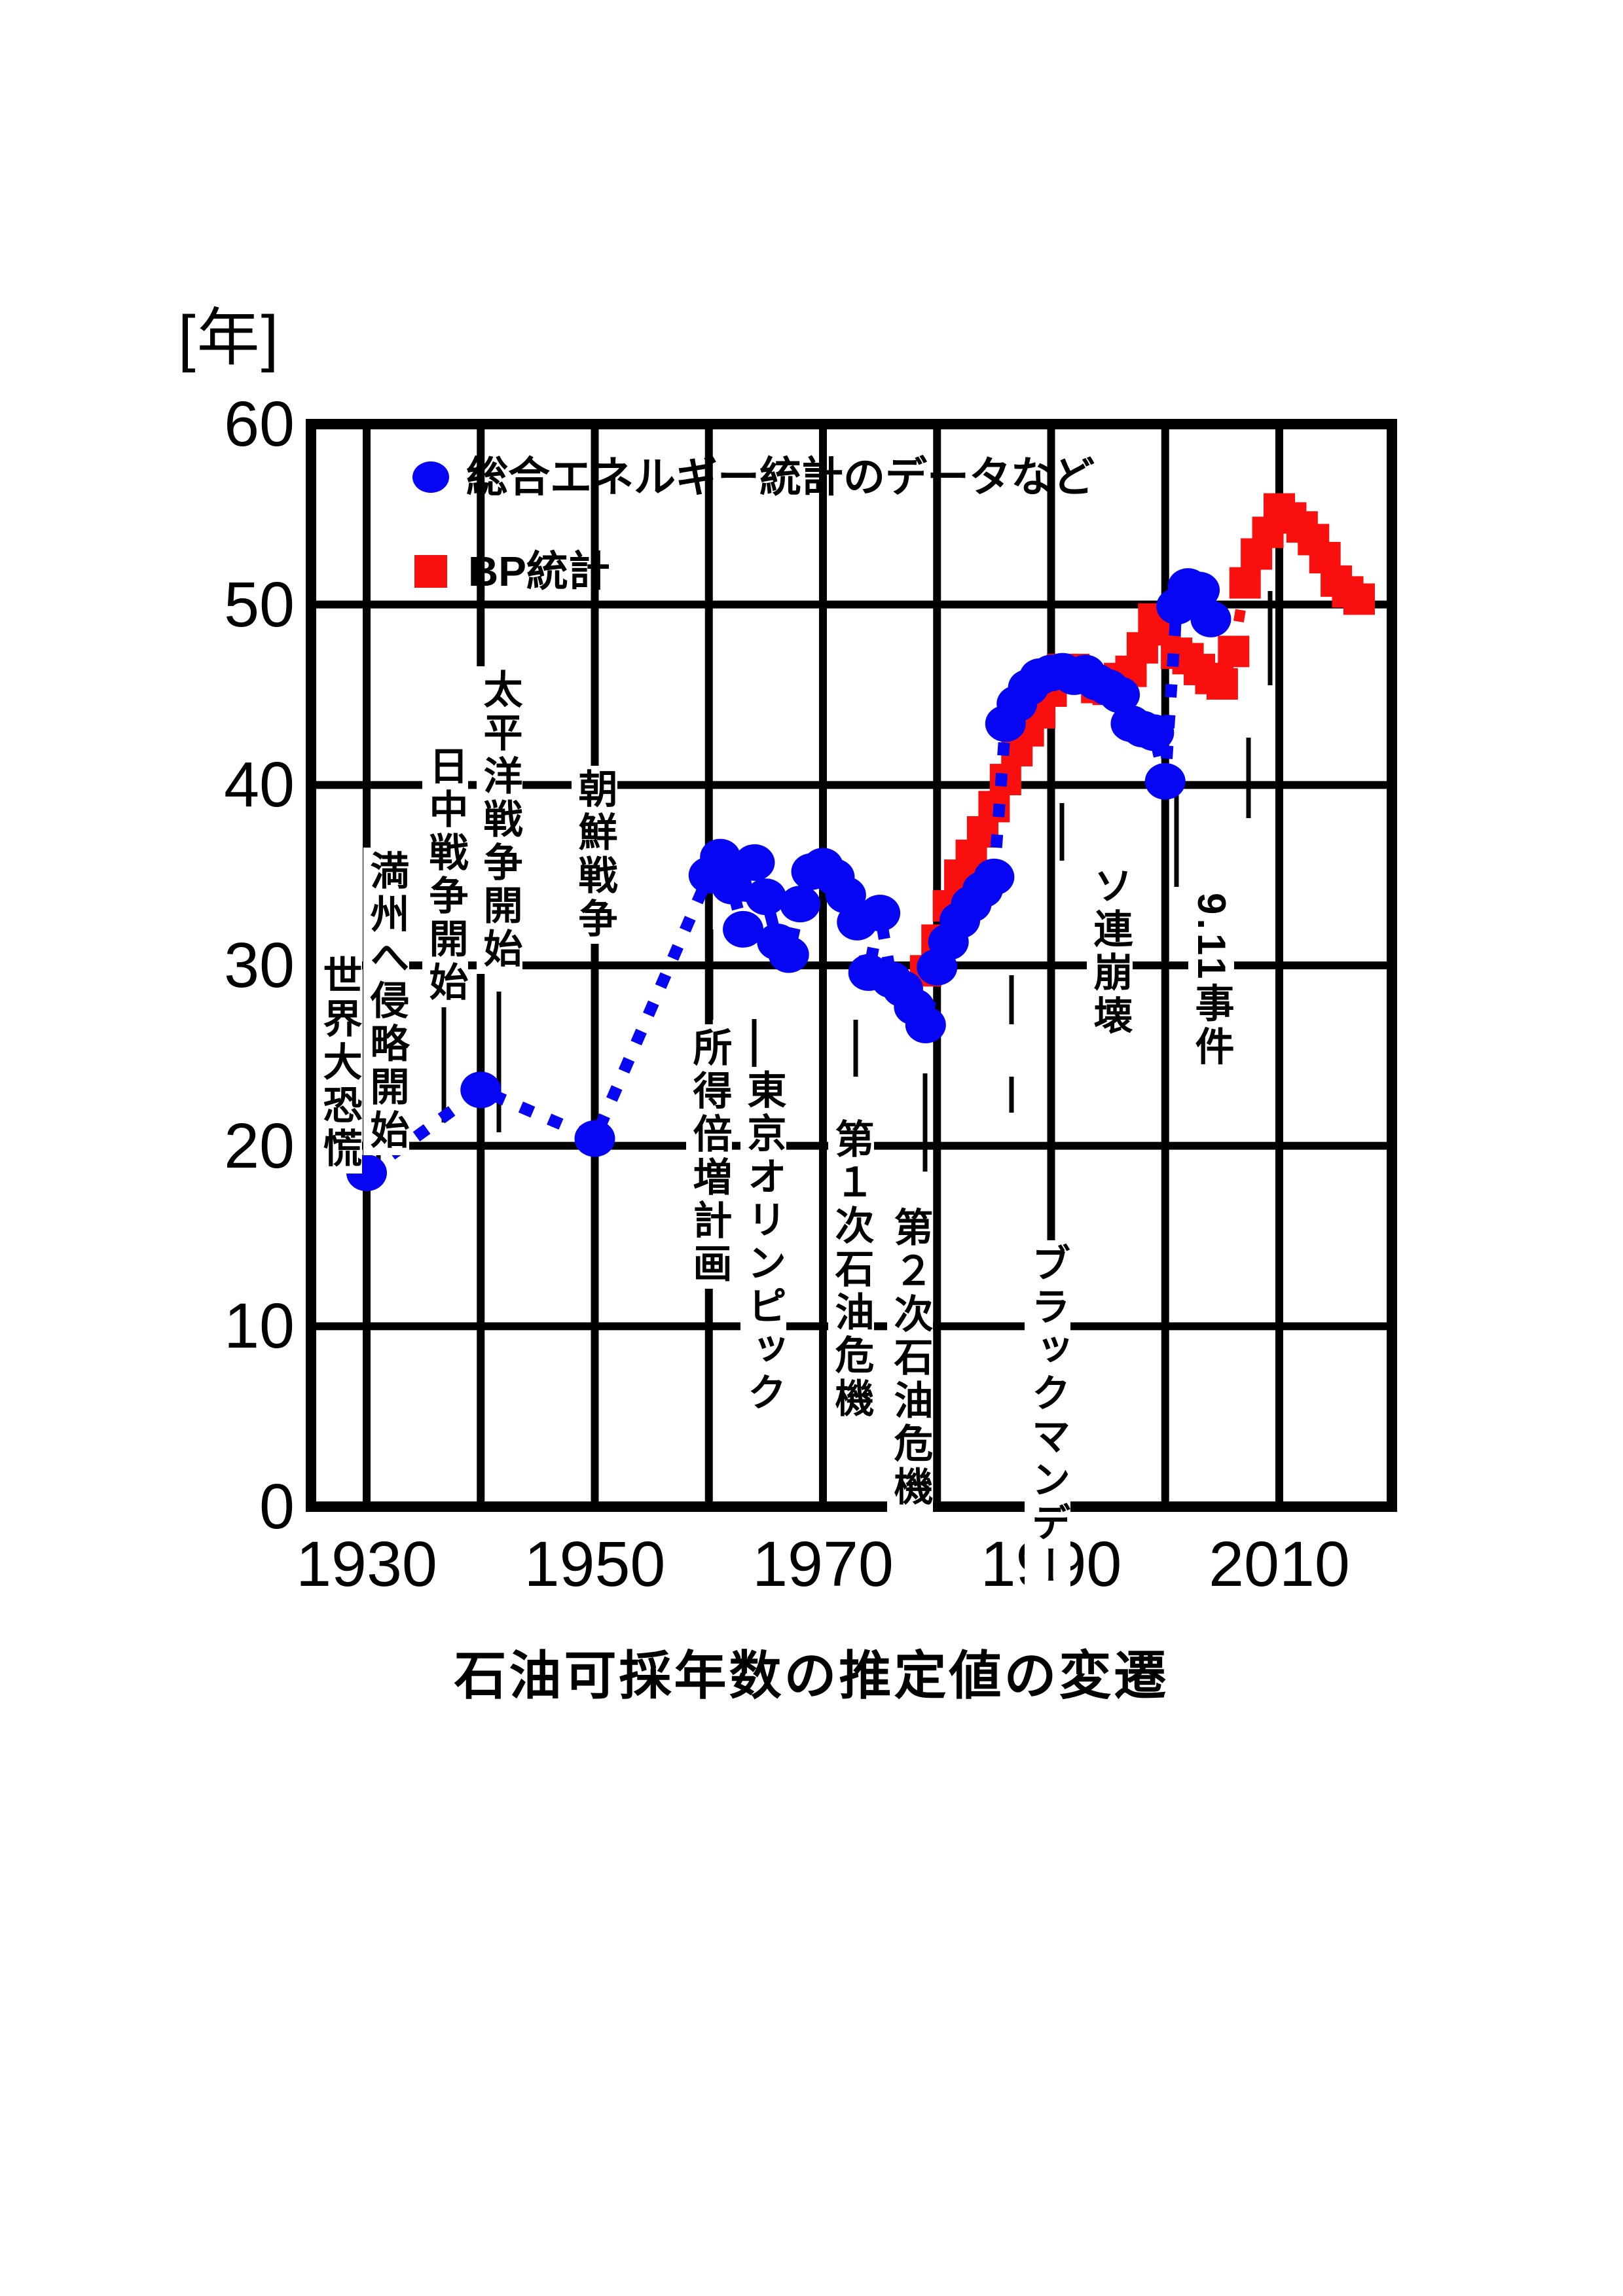 The height and width of the screenshot is (2296, 1623). Describe the element at coordinates (339, 1063) in the screenshot. I see `event-annotation: 世界大恐慌` at that location.